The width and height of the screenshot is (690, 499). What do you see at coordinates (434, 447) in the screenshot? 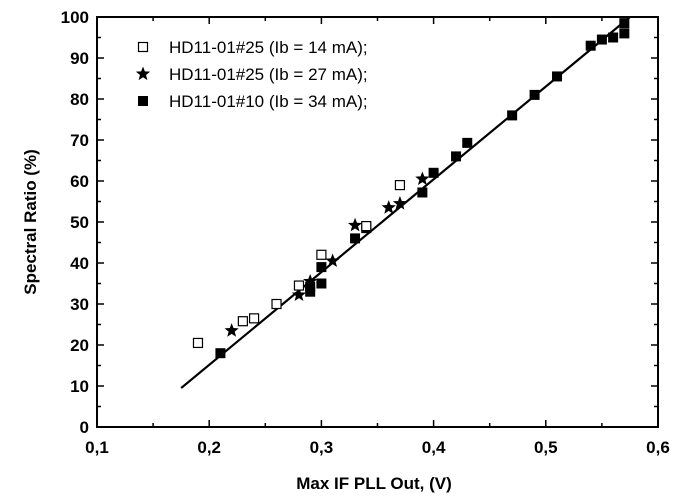
I see `x-tick-label: 0,4` at bounding box center [434, 447].